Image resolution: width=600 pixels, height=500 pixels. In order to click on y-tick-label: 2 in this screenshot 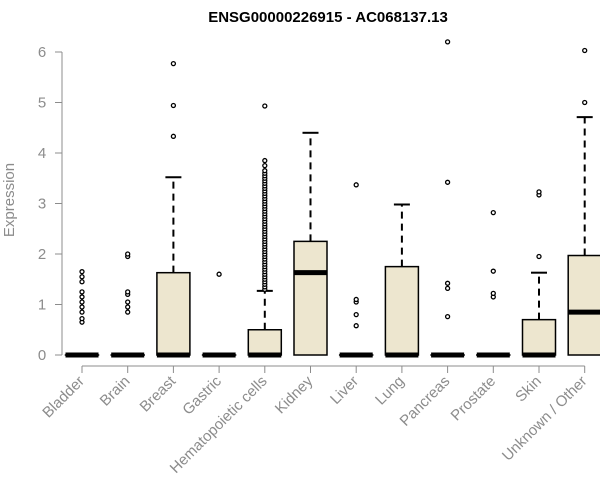, I will do `click(42, 254)`.